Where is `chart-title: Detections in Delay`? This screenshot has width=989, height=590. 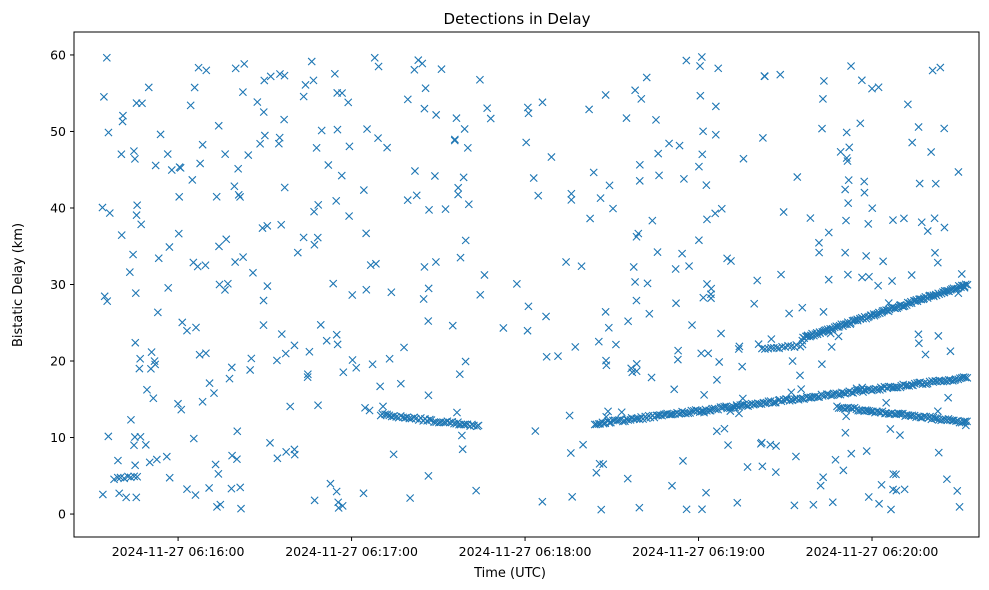
chart-title: Detections in Delay is located at coordinates (517, 19).